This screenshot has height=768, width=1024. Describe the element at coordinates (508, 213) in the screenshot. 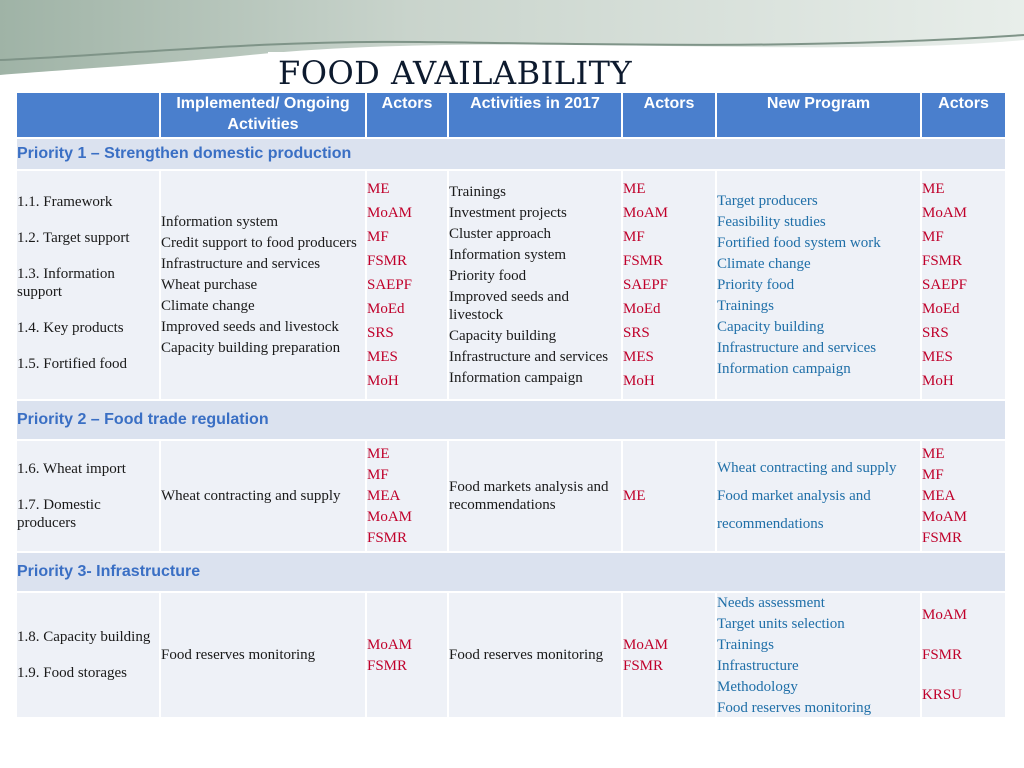

I see `activity-item: Investment projects` at that location.